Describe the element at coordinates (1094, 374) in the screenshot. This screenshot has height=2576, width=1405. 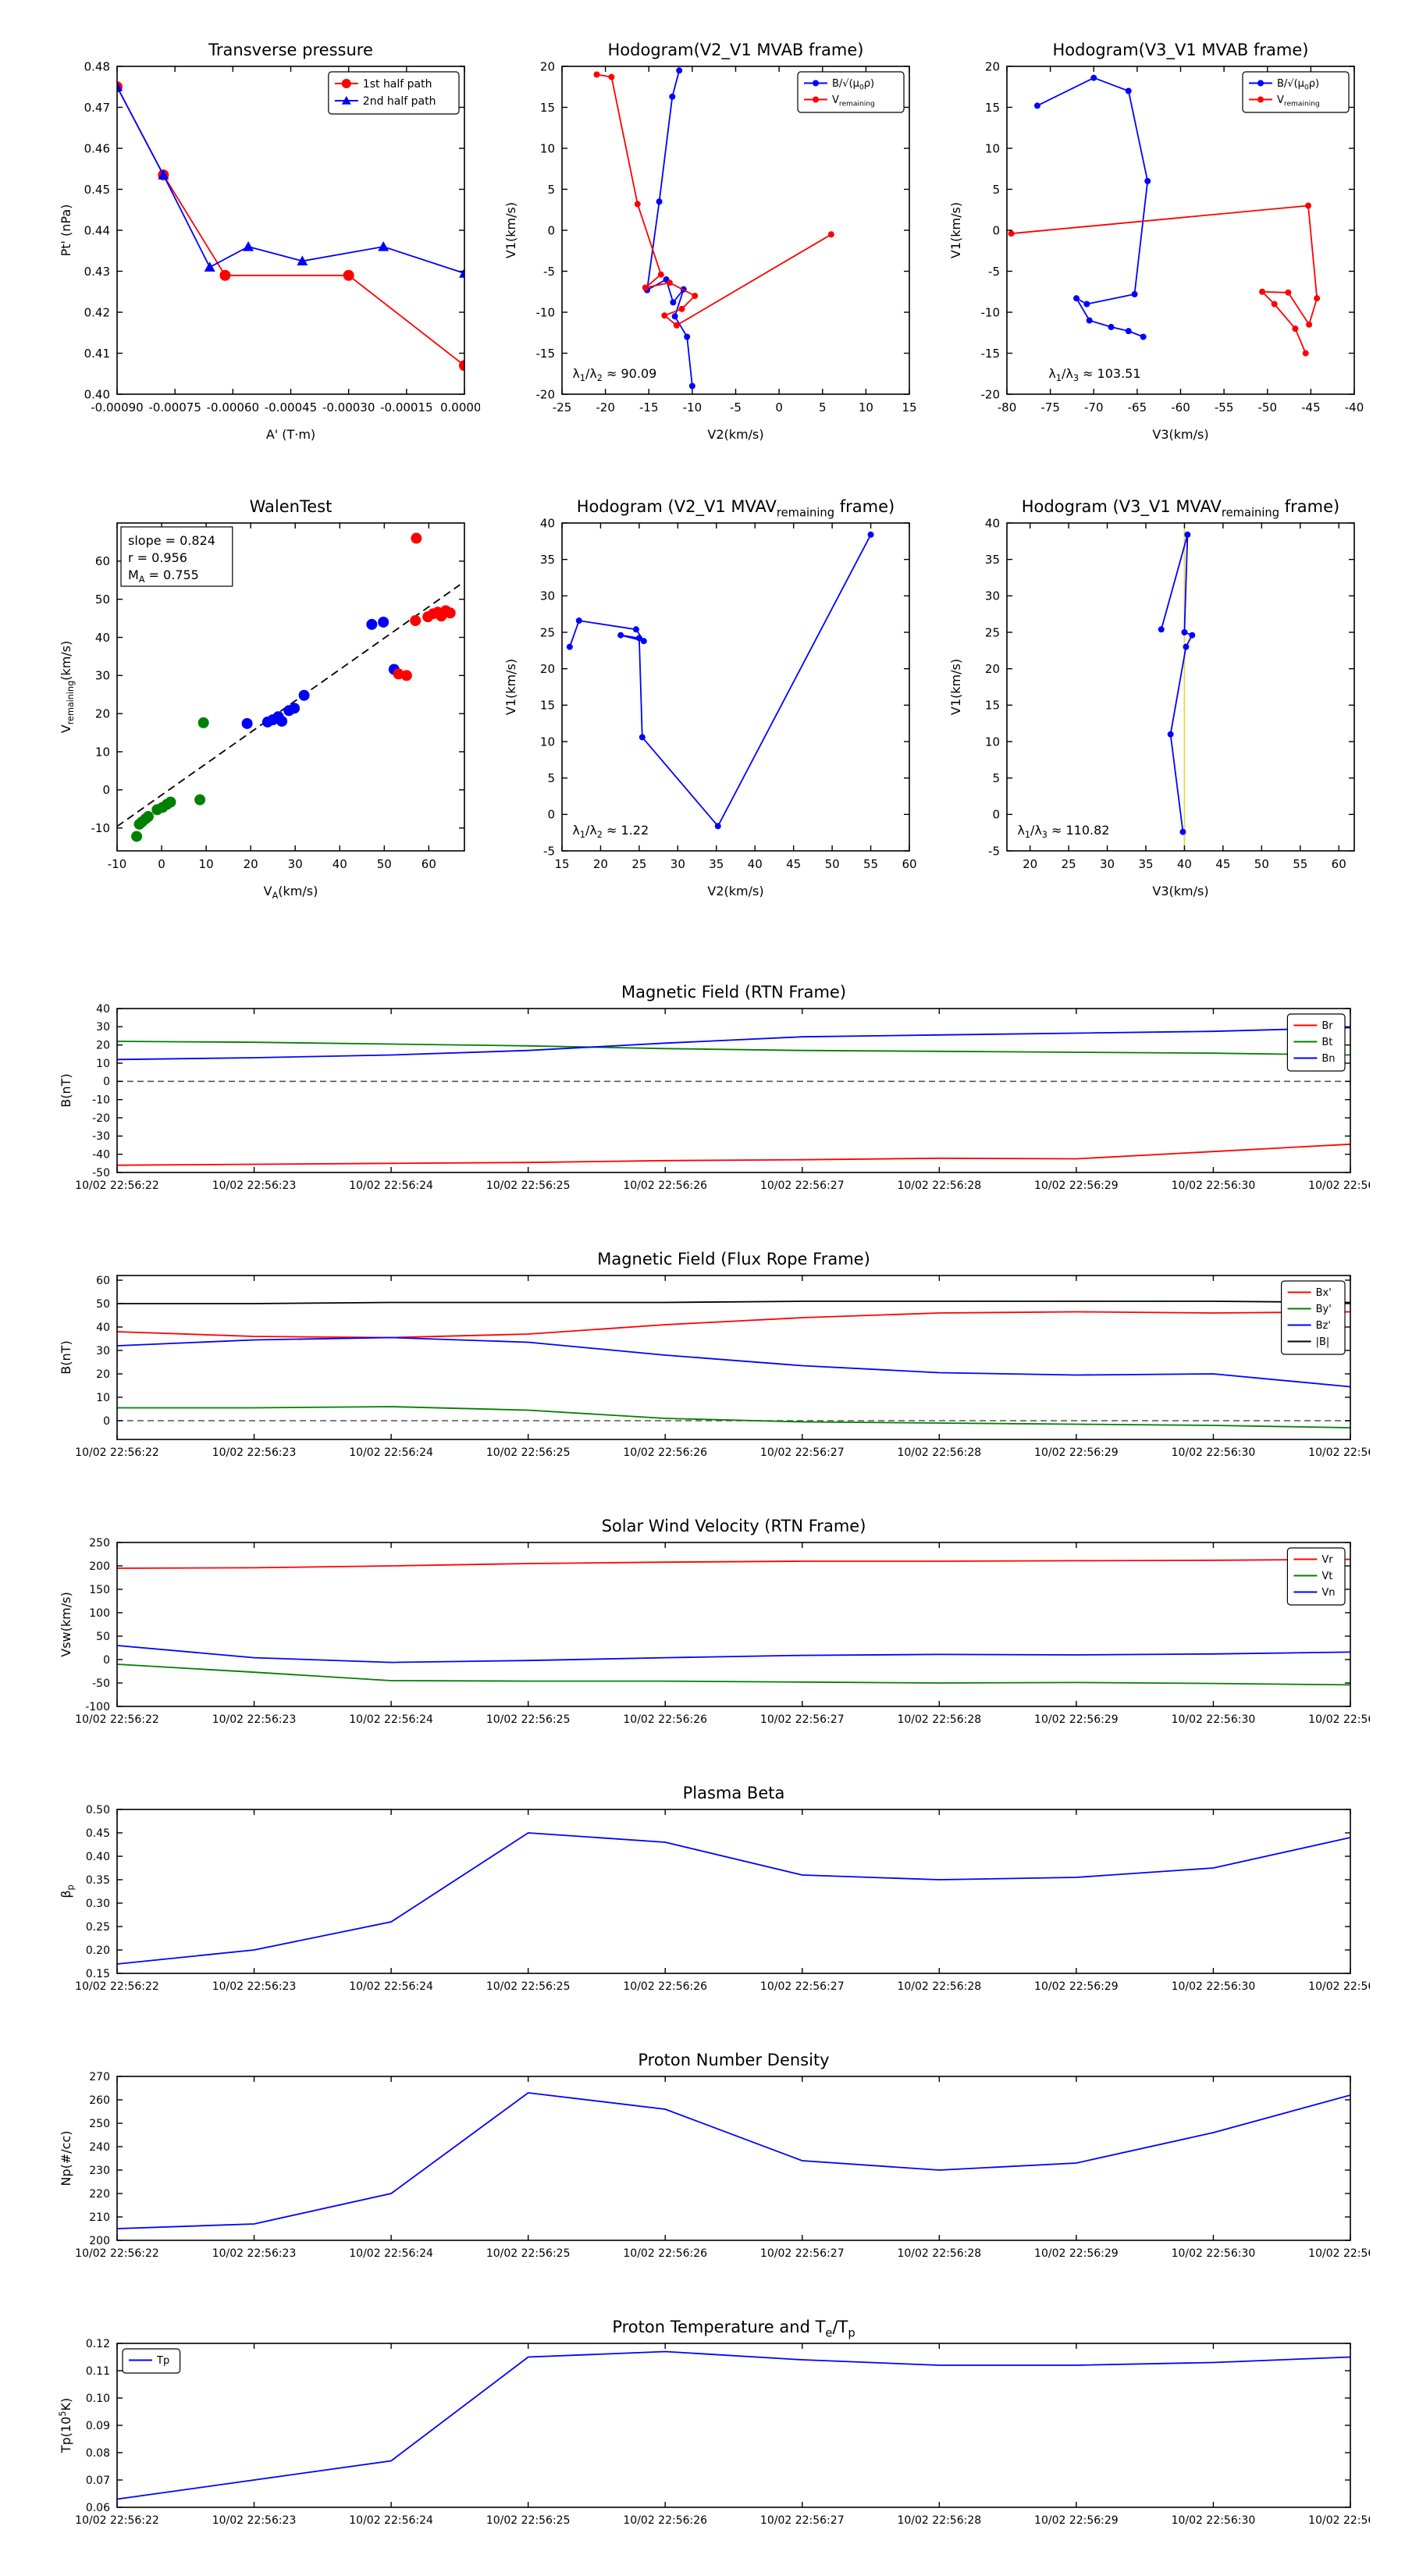
I see `annotation: λ1/λ3 ≈ 103.51` at that location.